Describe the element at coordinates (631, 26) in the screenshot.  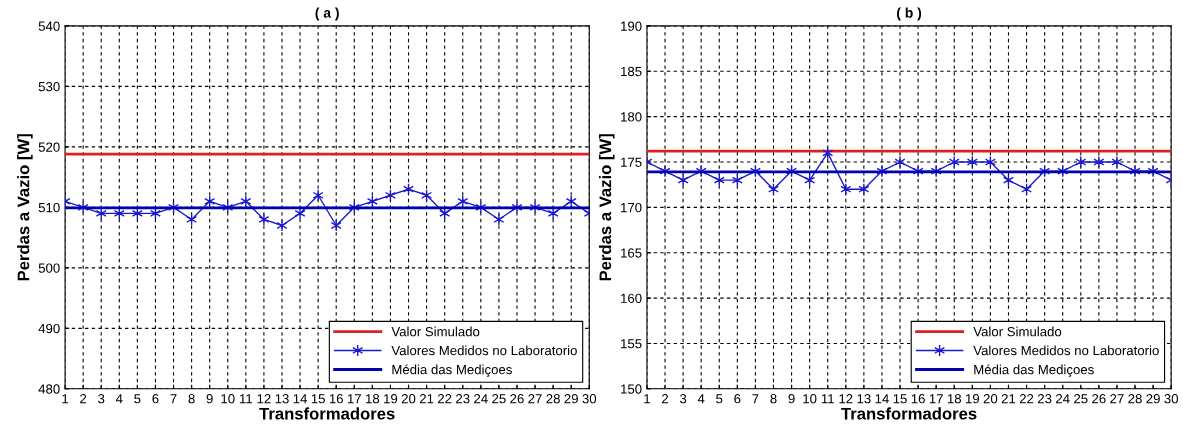
I see `y-tick-label: 190` at that location.